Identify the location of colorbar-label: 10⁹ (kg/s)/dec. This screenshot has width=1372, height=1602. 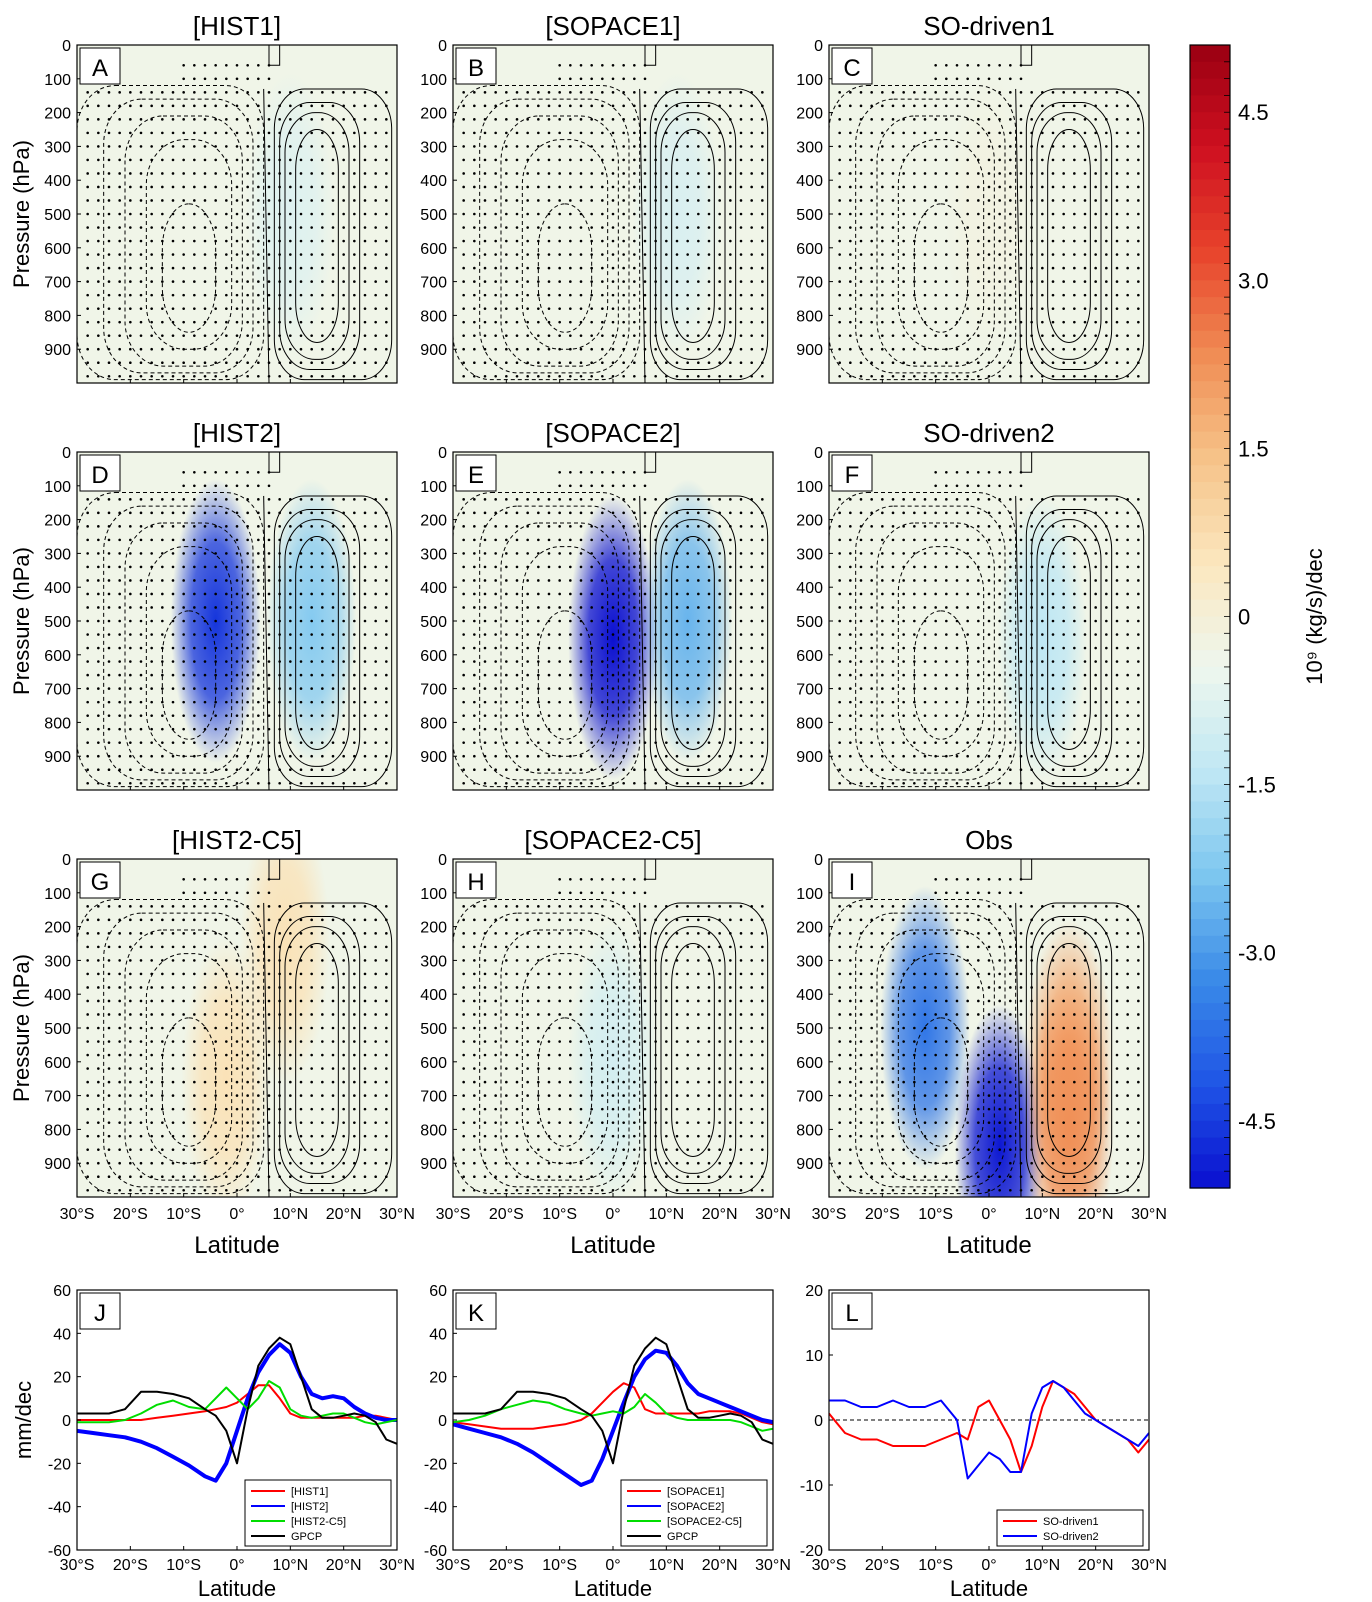
(1314, 616).